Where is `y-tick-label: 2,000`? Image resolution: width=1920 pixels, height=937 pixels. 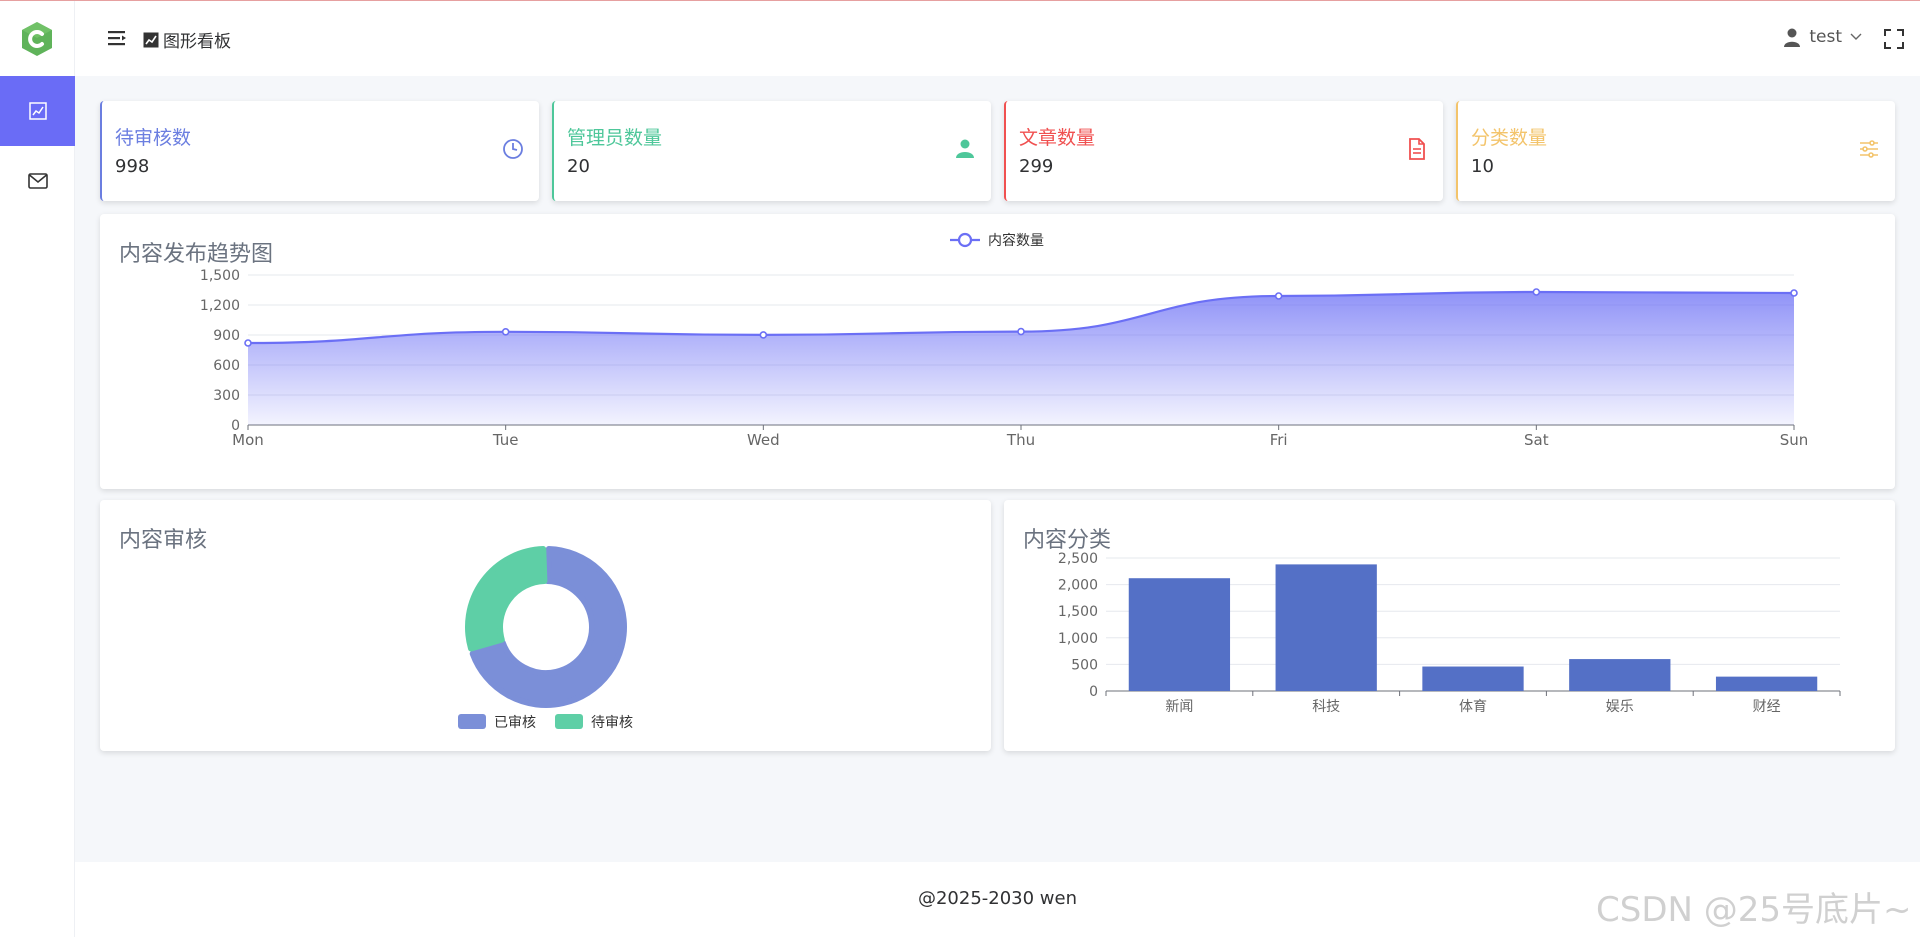
y-tick-label: 2,000 is located at coordinates (1078, 586).